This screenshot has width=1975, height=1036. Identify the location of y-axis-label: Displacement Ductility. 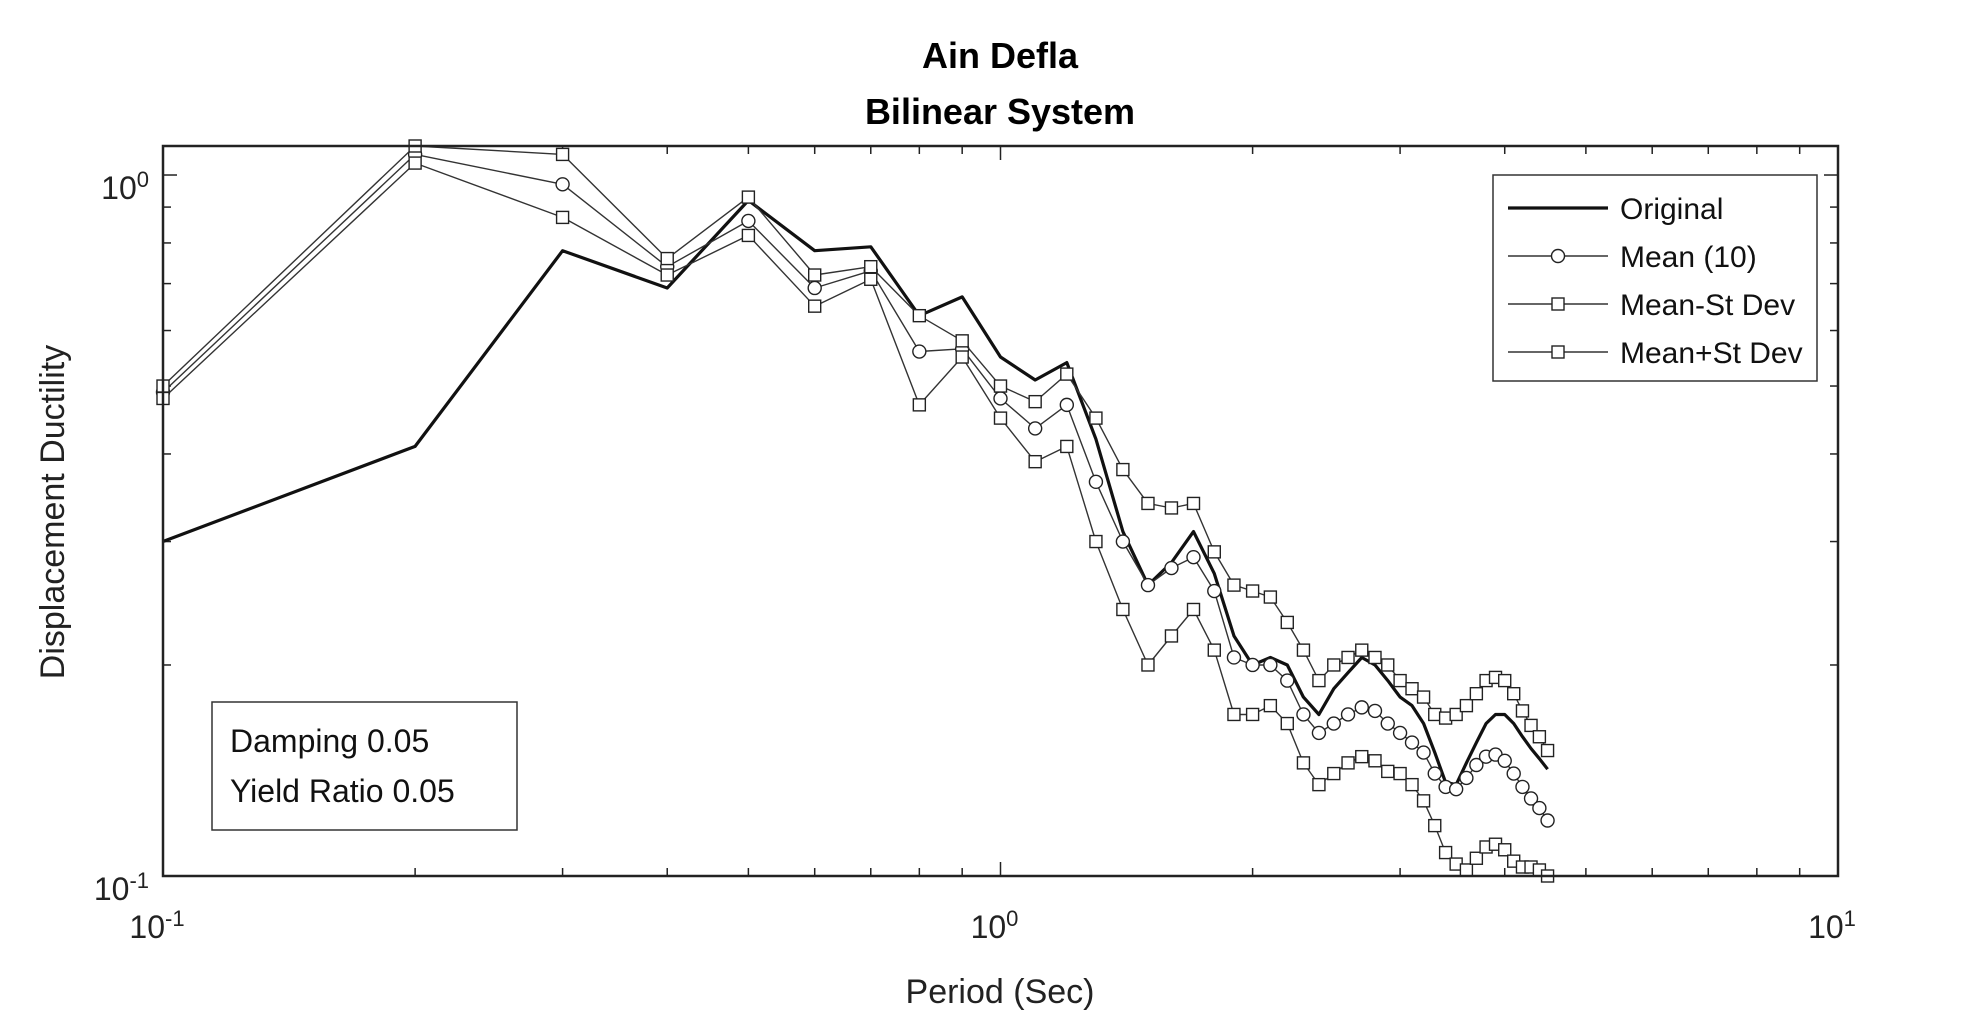
(53, 512).